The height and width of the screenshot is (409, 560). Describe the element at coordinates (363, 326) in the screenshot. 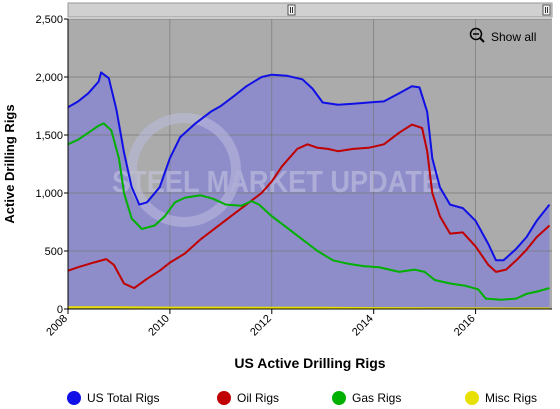

I see `x-tick-label: 2014` at that location.